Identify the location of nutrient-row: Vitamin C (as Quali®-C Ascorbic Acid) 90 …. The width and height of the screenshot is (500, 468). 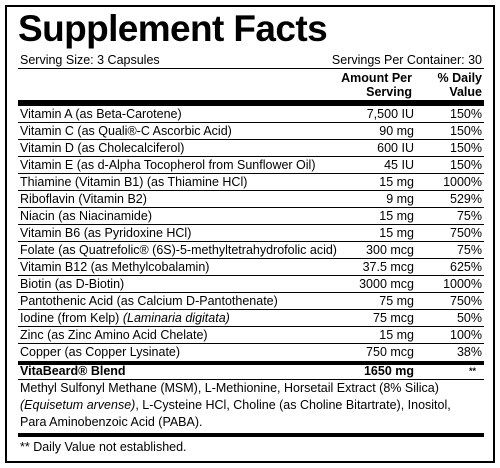
(251, 131).